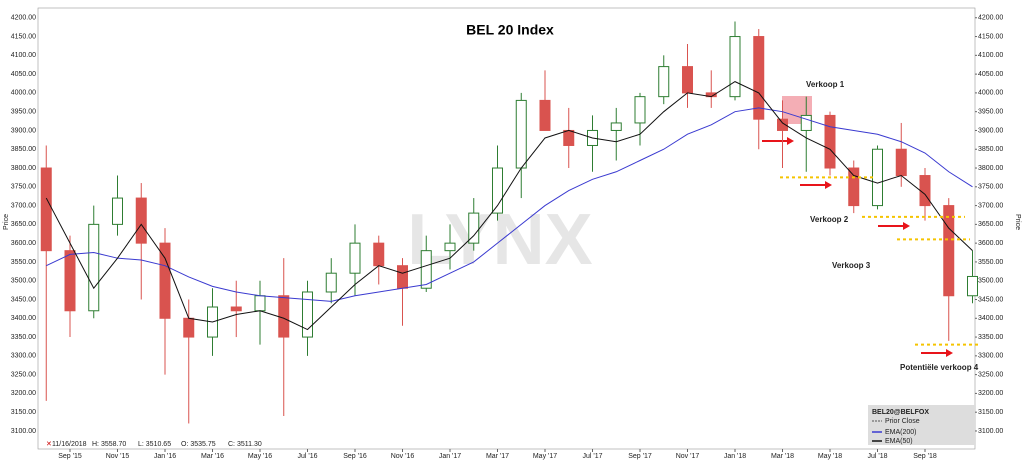 This screenshot has width=1024, height=467. Describe the element at coordinates (154, 444) in the screenshot. I see `footer-low: L: 3510.65` at that location.